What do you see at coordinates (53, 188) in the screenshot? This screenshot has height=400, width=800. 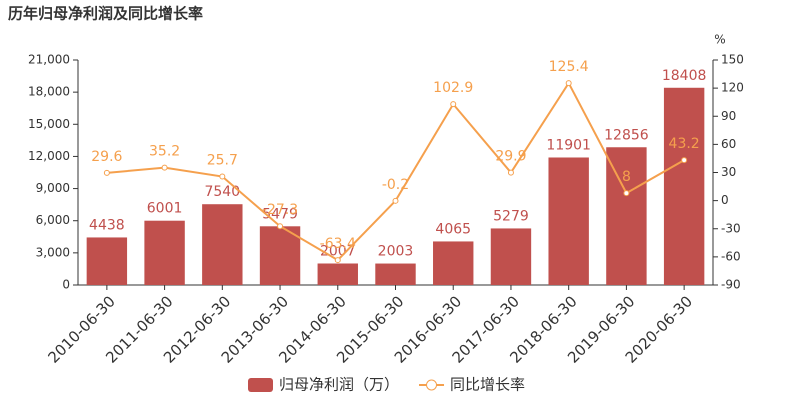 I see `y-tick-label: 9,000` at bounding box center [53, 188].